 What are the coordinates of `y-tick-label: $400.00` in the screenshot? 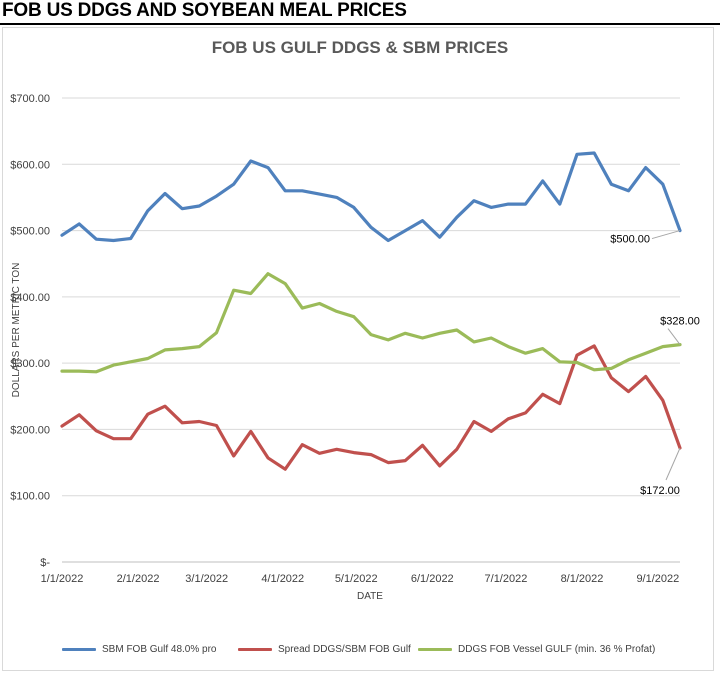 It's located at (30, 298).